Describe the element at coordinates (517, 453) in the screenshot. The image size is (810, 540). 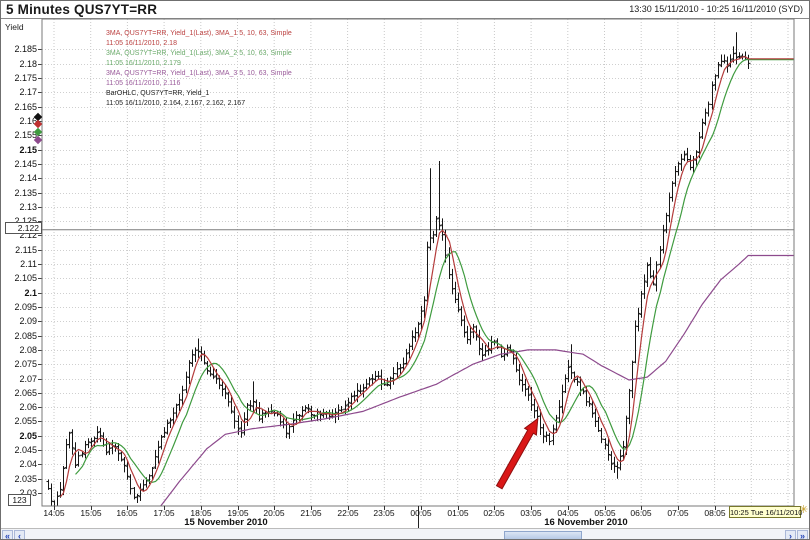
I see `trend-arrow-annotation` at that location.